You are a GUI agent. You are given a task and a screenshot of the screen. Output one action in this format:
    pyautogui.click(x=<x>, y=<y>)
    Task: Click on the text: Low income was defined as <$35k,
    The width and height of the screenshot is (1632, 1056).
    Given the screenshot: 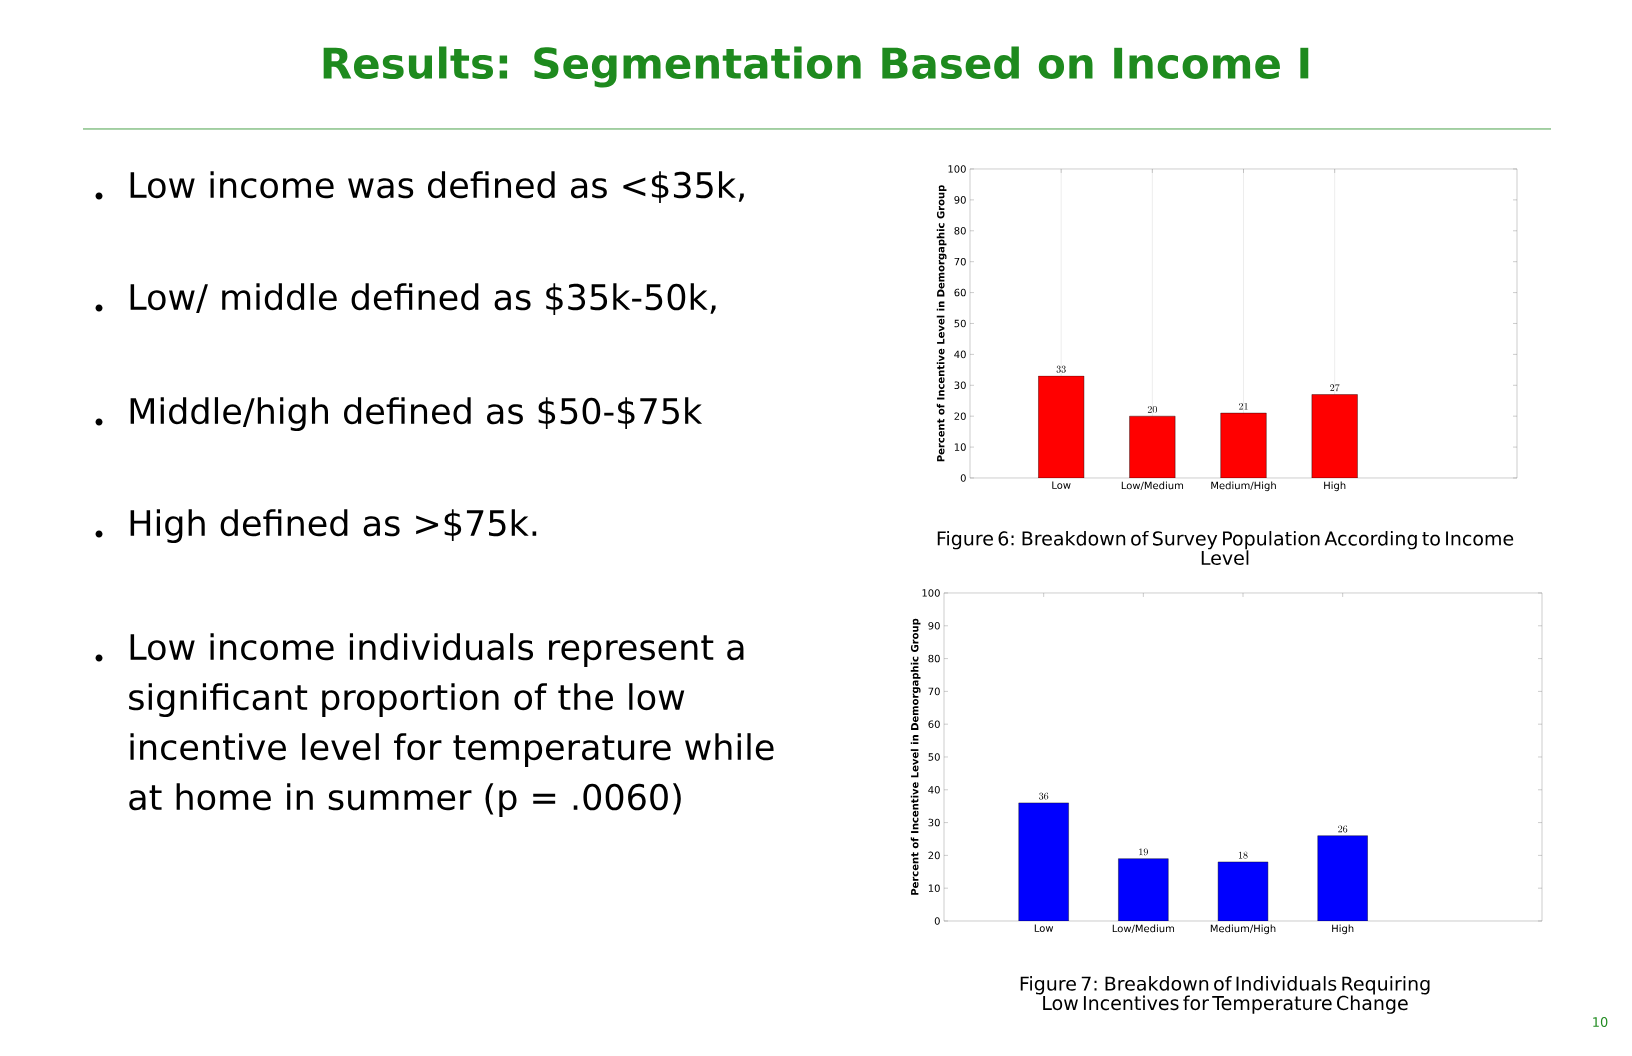 What is the action you would take?
    pyautogui.click(x=437, y=187)
    